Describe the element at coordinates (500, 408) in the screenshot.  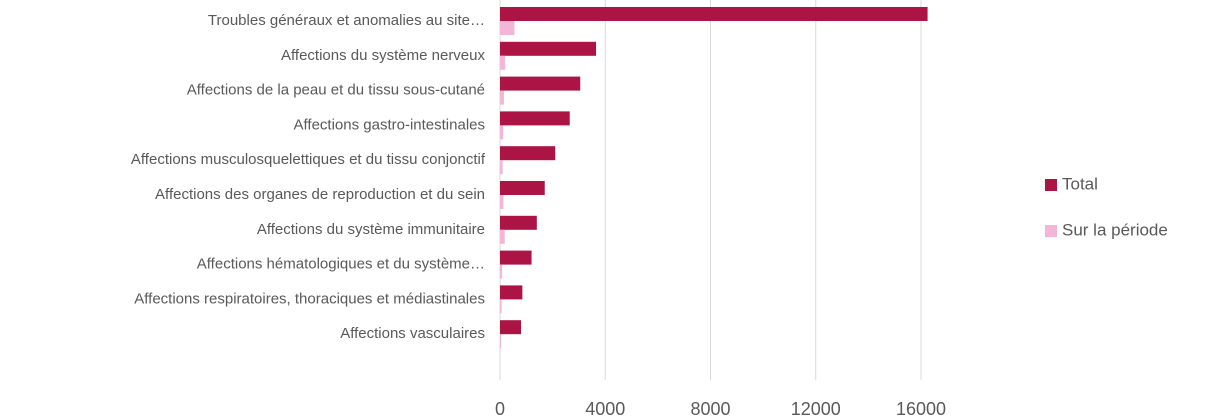
I see `x-tick-label: 0` at that location.